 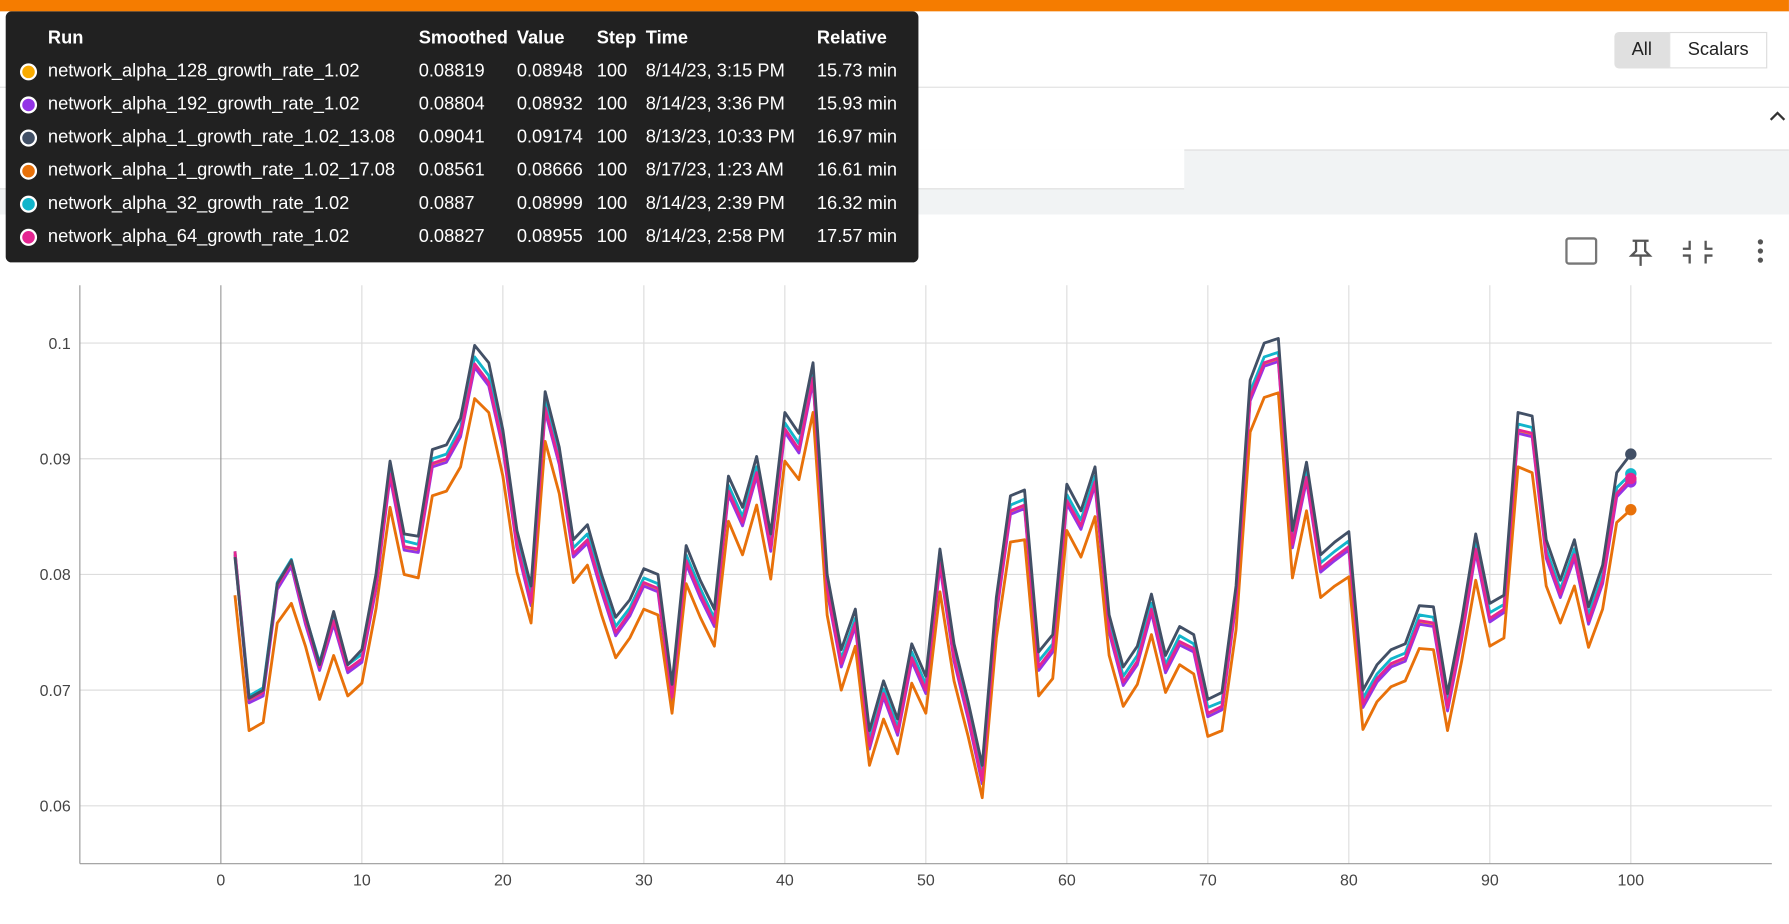 I want to click on y-tick-label: 0.08, so click(x=55, y=575).